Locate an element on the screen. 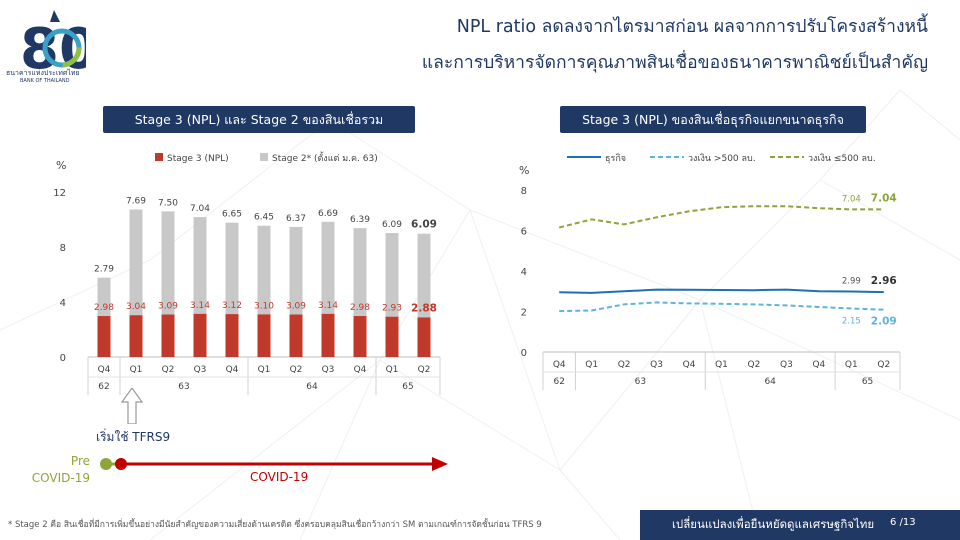  logo-emblem-icon: 80 is located at coordinates (59, 46).